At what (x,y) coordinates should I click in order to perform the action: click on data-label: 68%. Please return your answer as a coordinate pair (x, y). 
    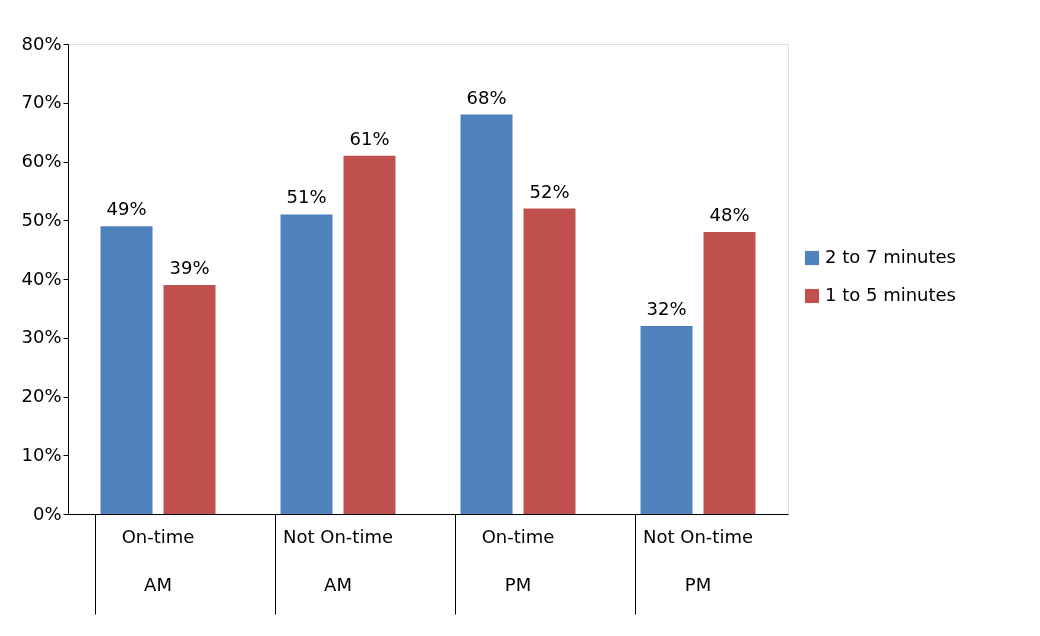
    Looking at the image, I should click on (486, 97).